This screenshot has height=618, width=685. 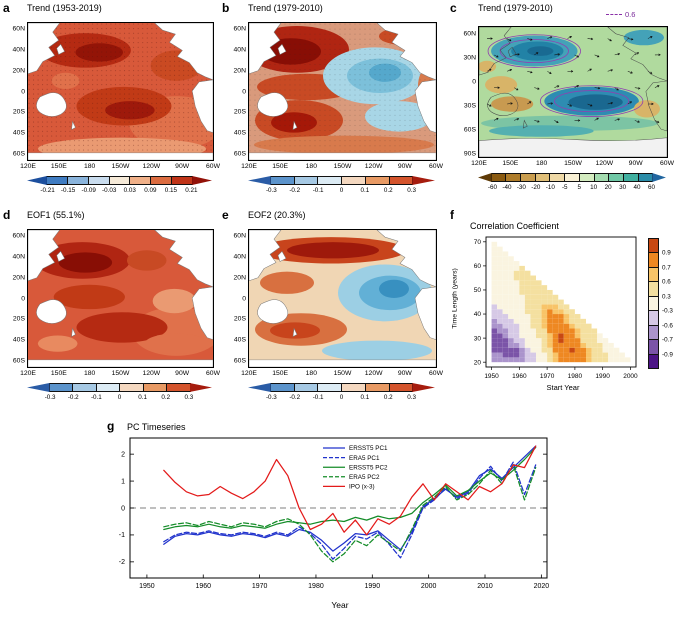 I want to click on colorbar-tick-label: -0.03, so click(x=109, y=190).